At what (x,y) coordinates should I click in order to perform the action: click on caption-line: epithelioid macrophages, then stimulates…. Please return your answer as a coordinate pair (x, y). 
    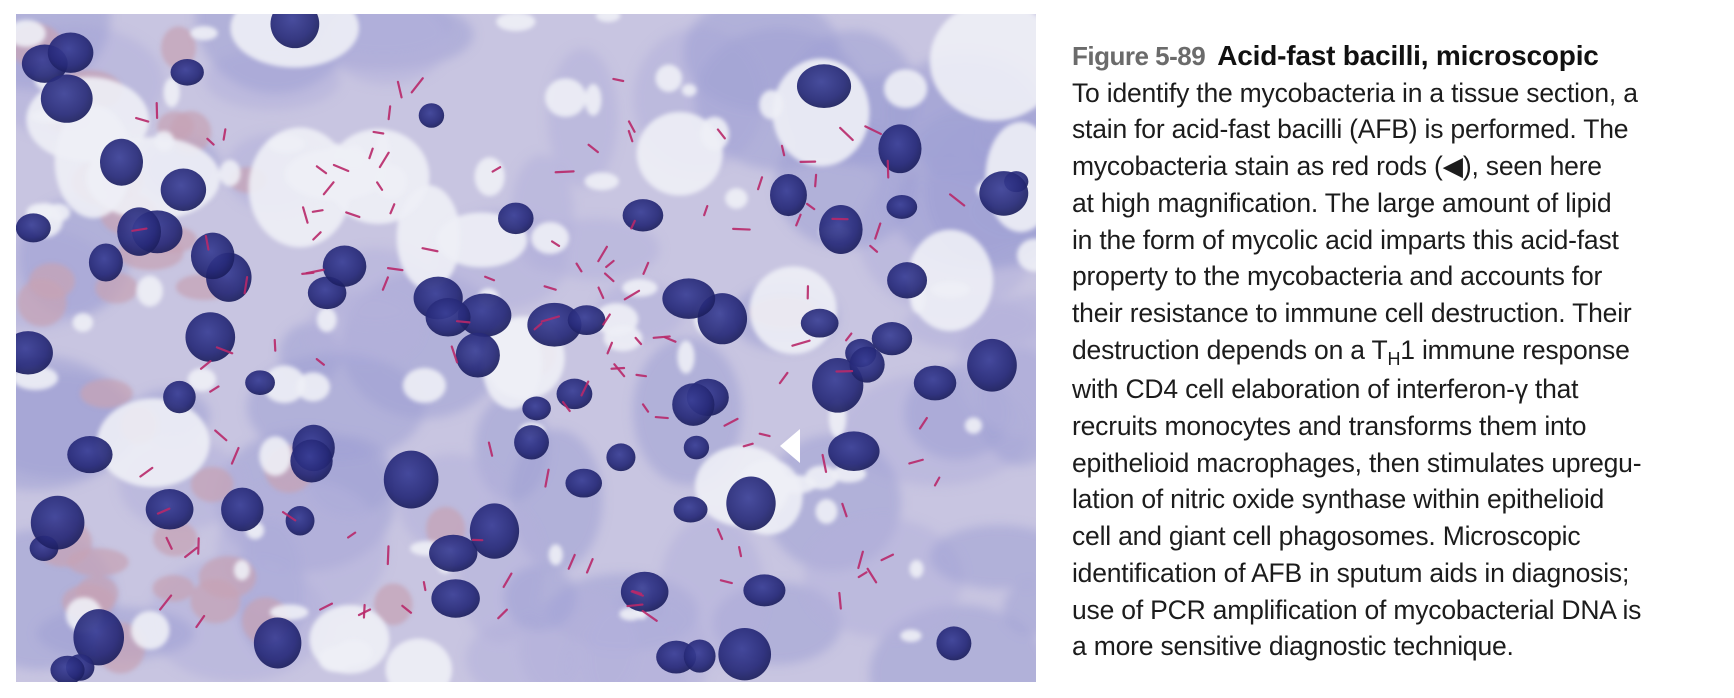
    Looking at the image, I should click on (1357, 462).